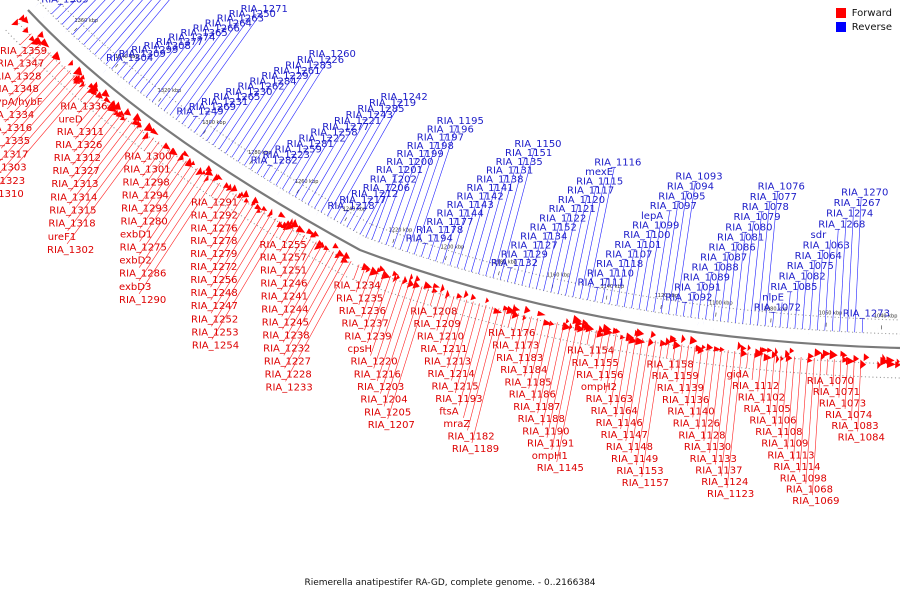 The width and height of the screenshot is (900, 600). What do you see at coordinates (224, 102) in the screenshot?
I see `reverse-gene-label: RIA_1231` at bounding box center [224, 102].